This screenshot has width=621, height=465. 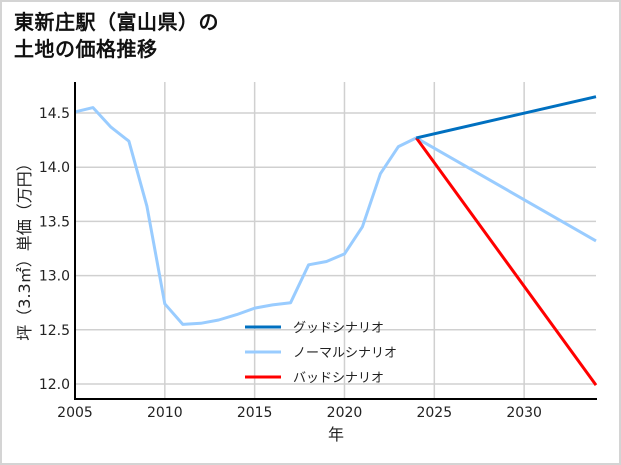 I want to click on x-tick-label: 2020, so click(x=345, y=413).